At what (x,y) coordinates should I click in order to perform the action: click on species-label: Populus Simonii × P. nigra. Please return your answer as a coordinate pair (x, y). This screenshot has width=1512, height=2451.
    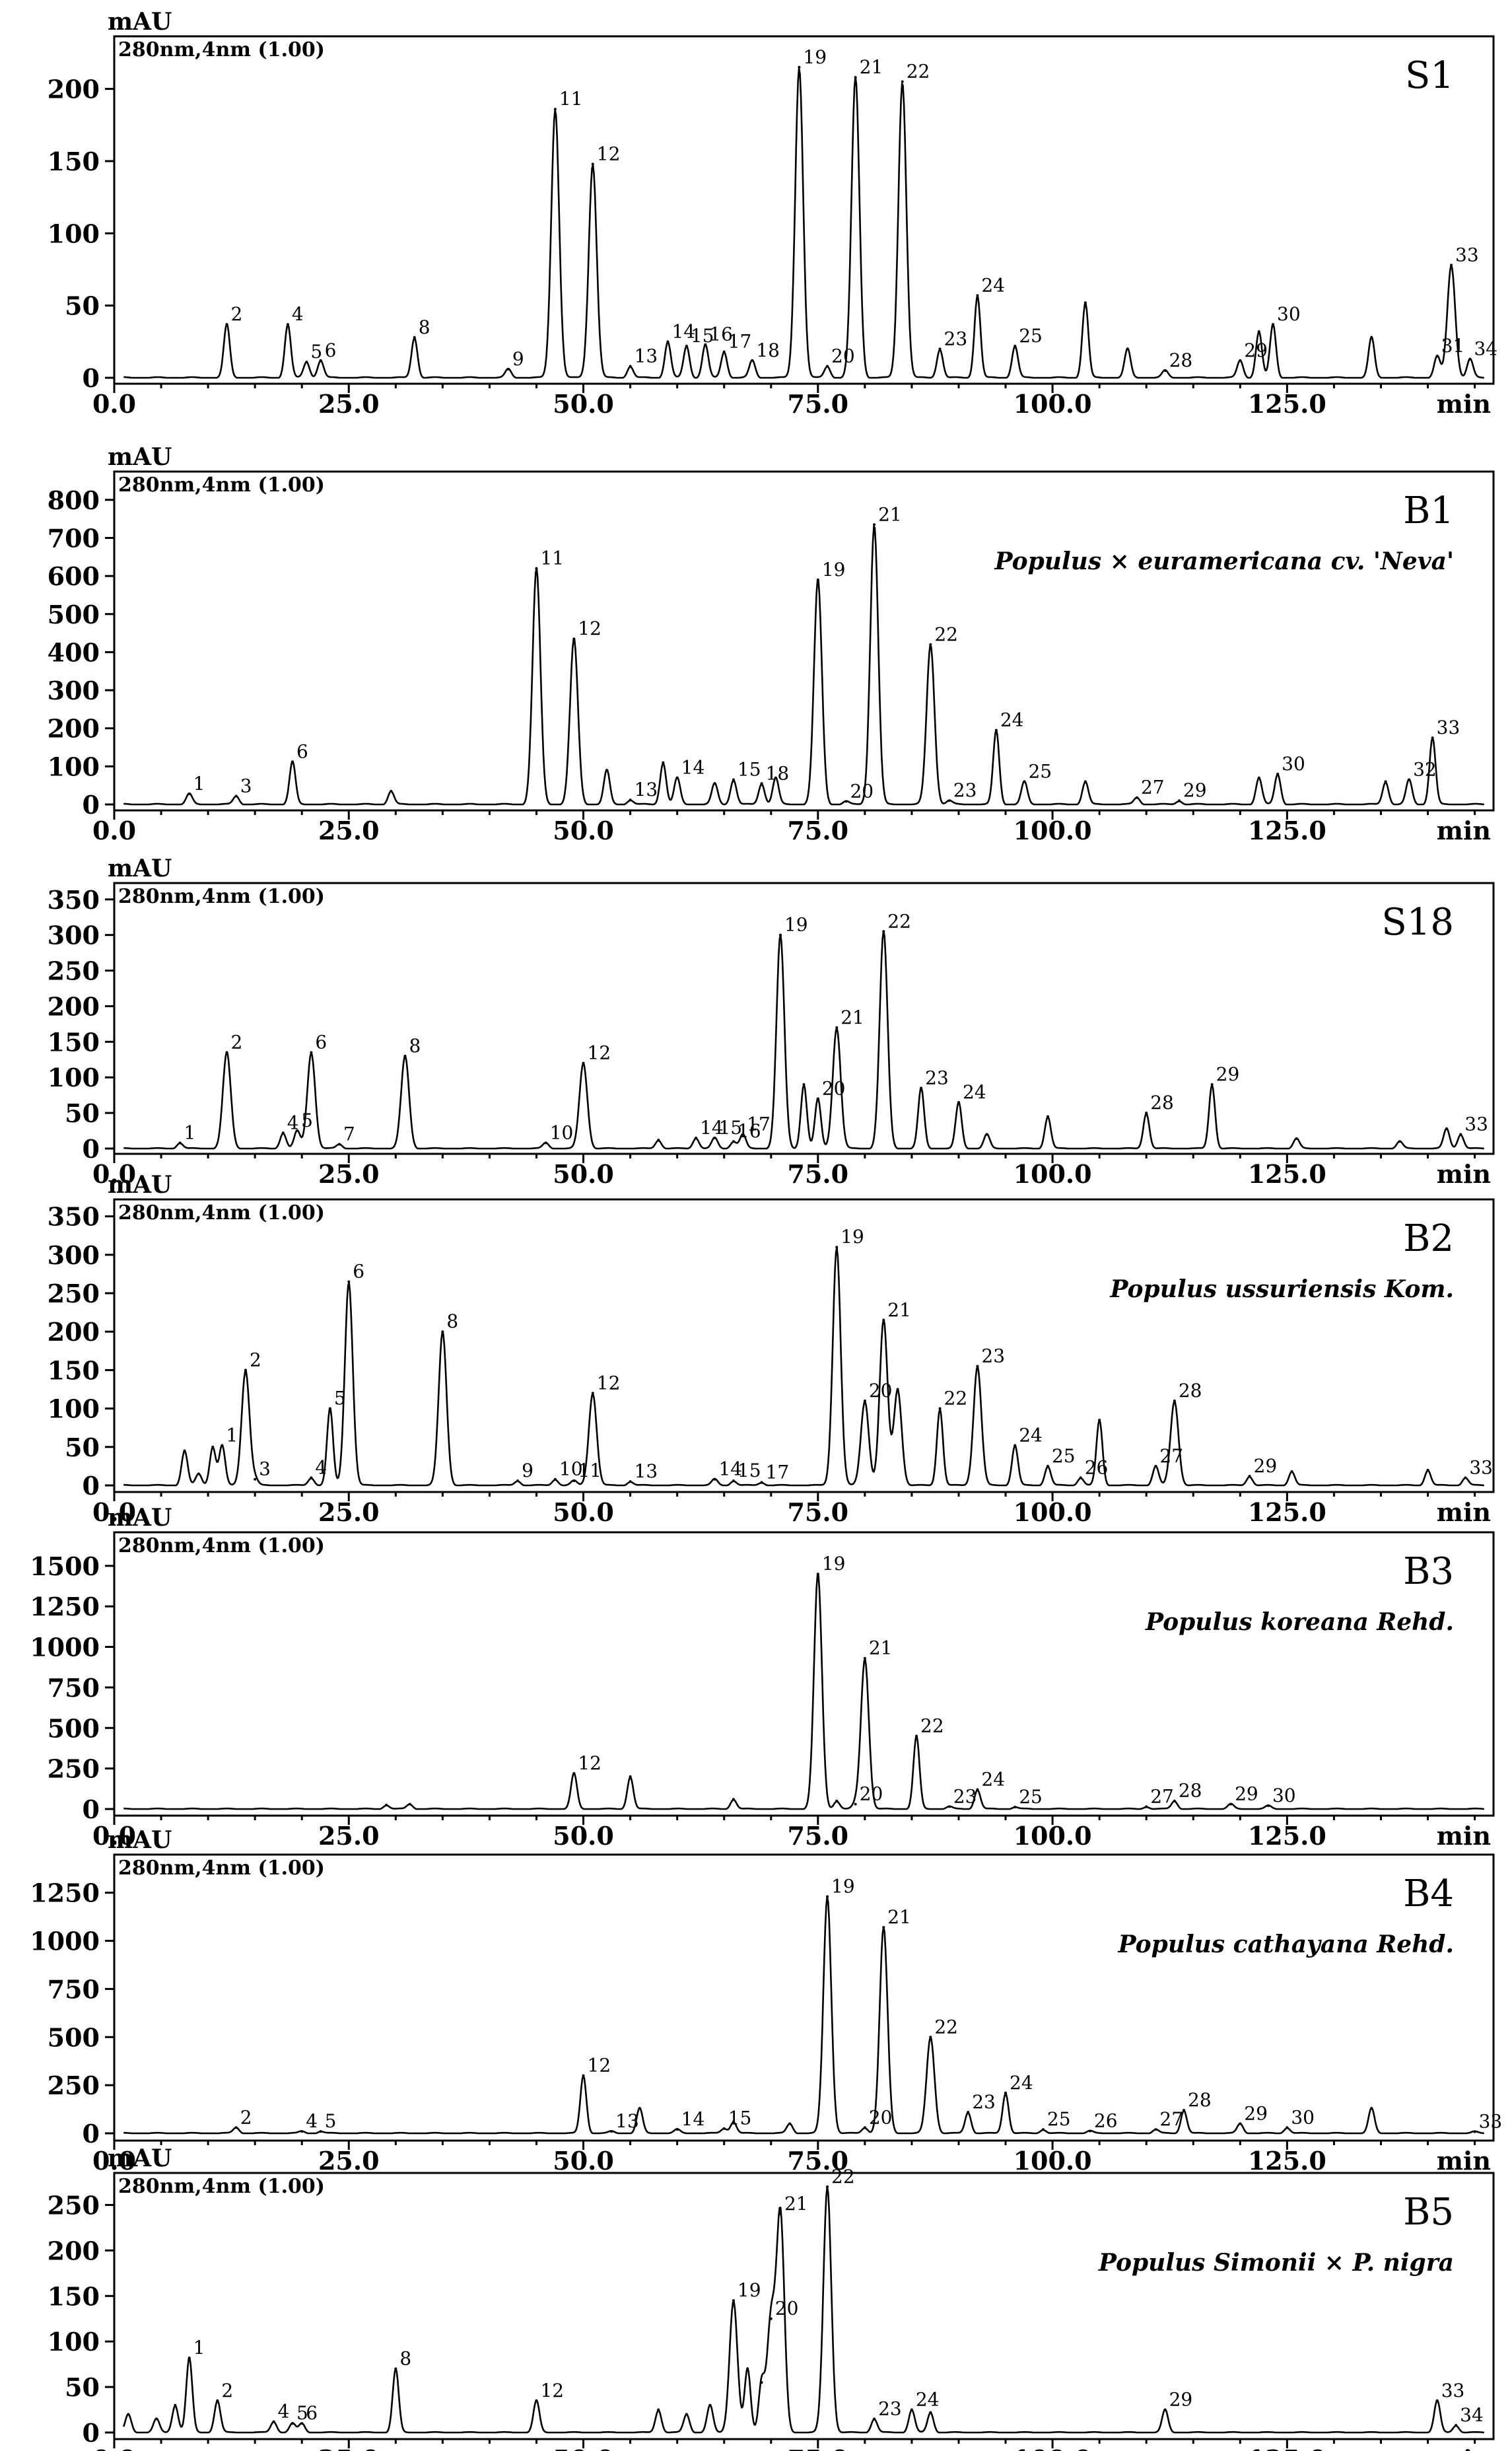
    Looking at the image, I should click on (1276, 2263).